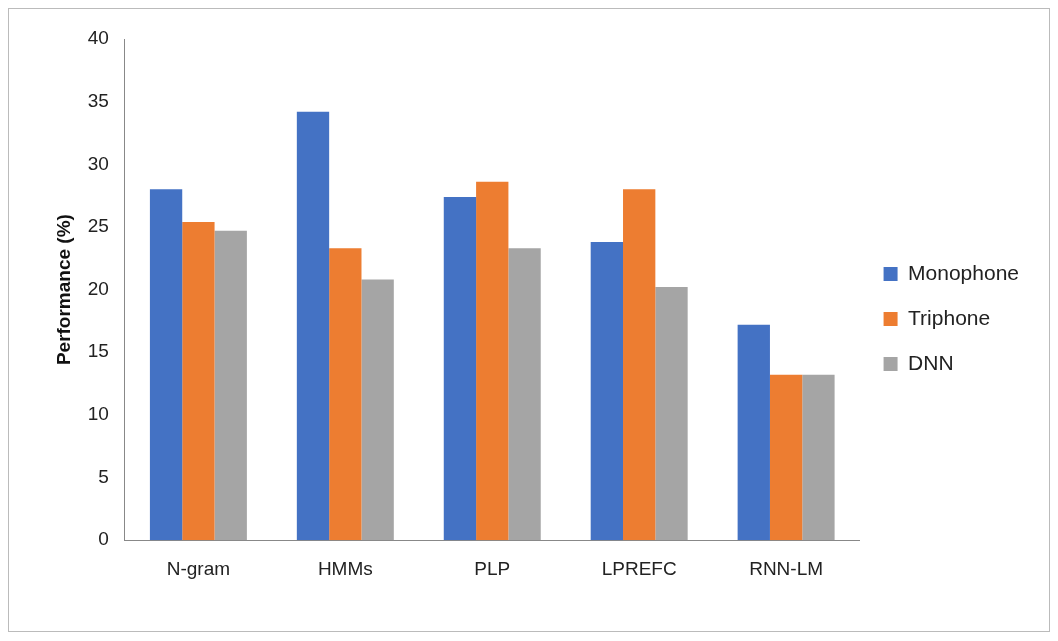 The width and height of the screenshot is (1058, 641). Describe the element at coordinates (931, 362) in the screenshot. I see `legend-label: DNN` at that location.